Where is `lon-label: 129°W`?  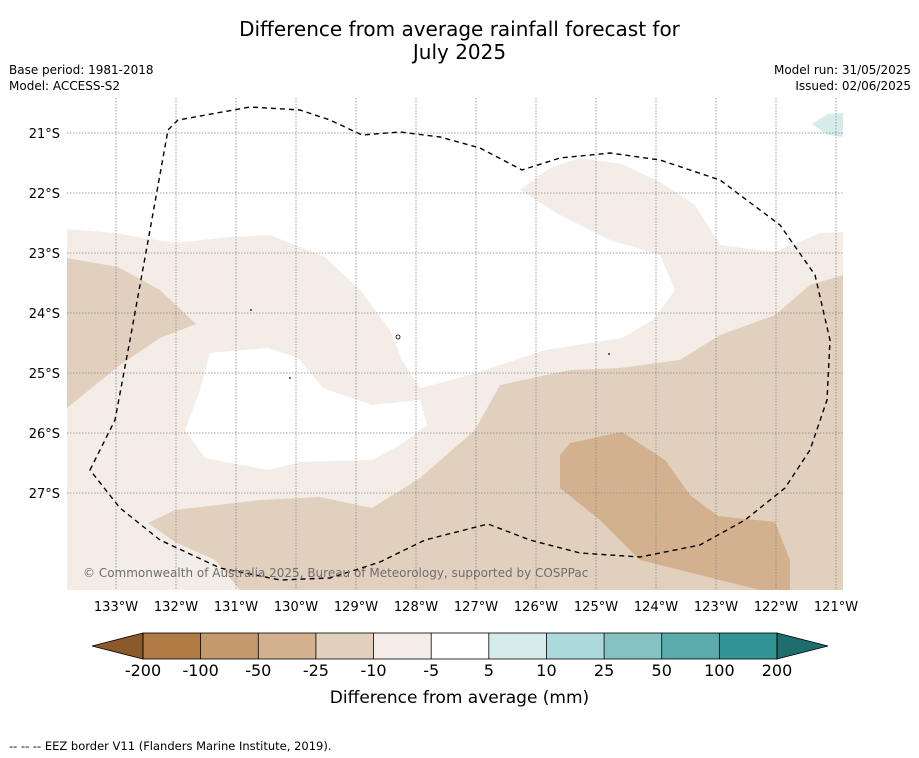
lon-label: 129°W is located at coordinates (356, 607).